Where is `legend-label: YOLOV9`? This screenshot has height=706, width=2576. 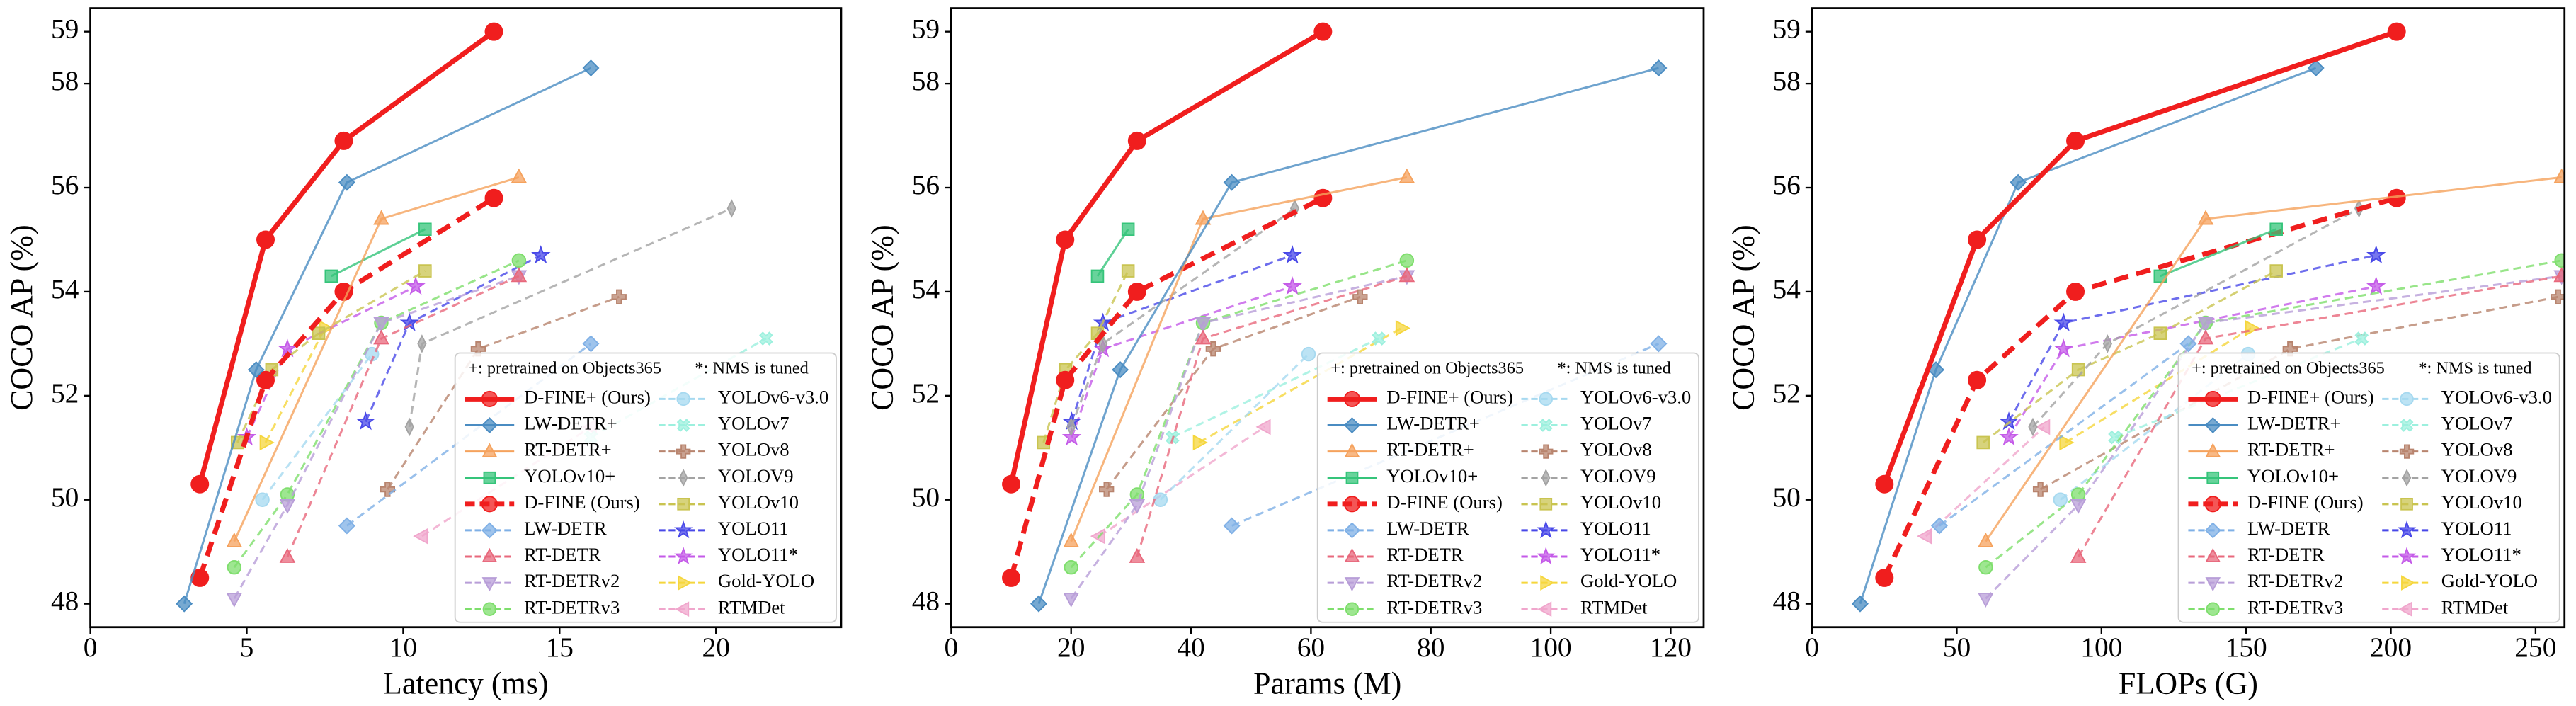 legend-label: YOLOV9 is located at coordinates (2479, 475).